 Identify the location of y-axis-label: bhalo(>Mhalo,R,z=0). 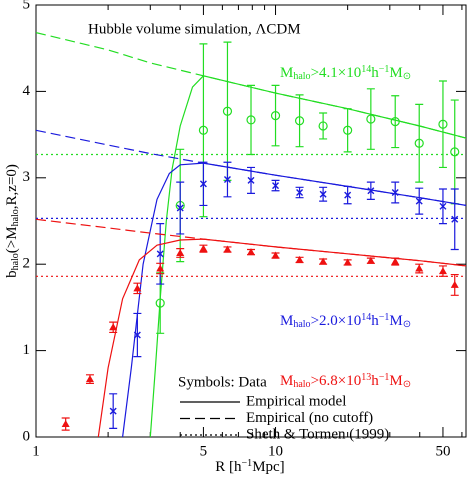
(12, 221).